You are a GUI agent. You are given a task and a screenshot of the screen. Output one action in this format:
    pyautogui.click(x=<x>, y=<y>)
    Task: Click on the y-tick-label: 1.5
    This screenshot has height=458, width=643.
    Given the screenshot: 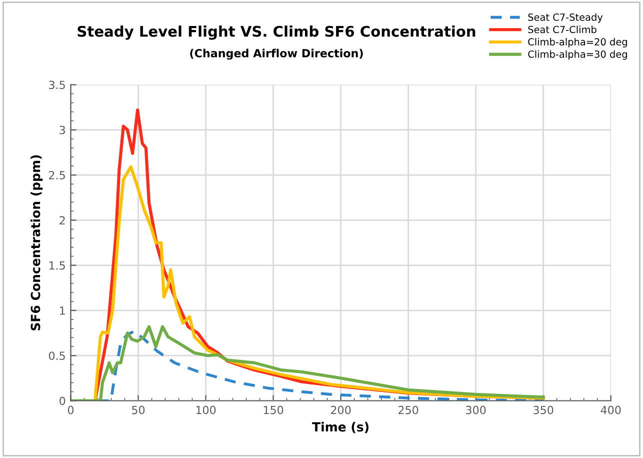 What is the action you would take?
    pyautogui.click(x=57, y=265)
    